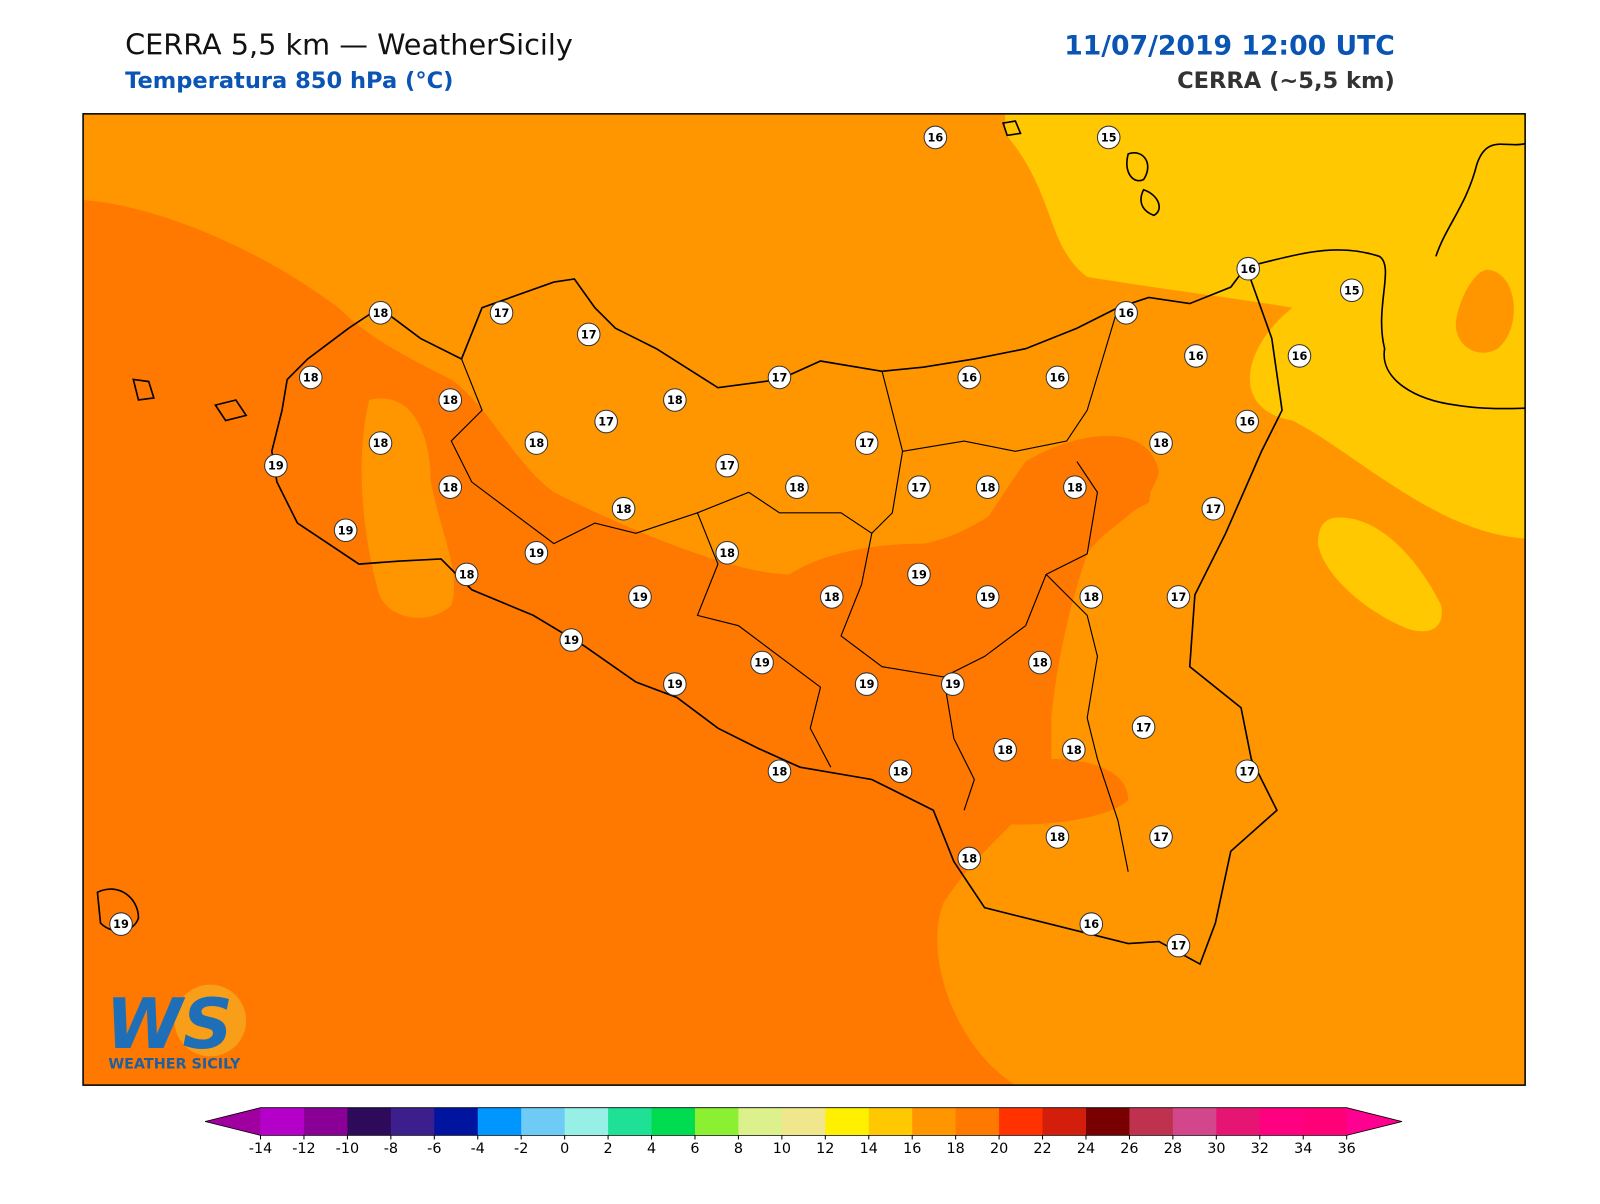 The height and width of the screenshot is (1204, 1600). I want to click on datetime: 11/07/2019 12:00 UTC, so click(1229, 45).